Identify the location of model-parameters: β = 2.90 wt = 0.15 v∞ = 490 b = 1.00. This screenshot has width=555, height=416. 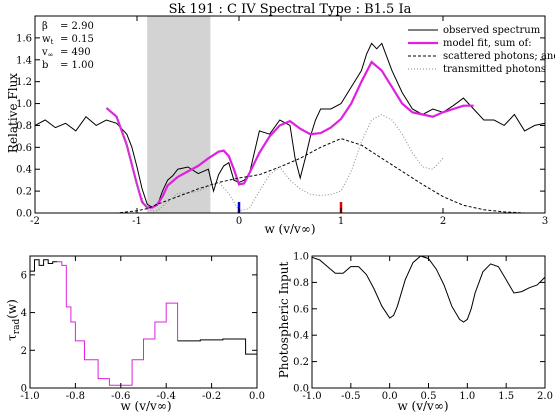
(67, 46).